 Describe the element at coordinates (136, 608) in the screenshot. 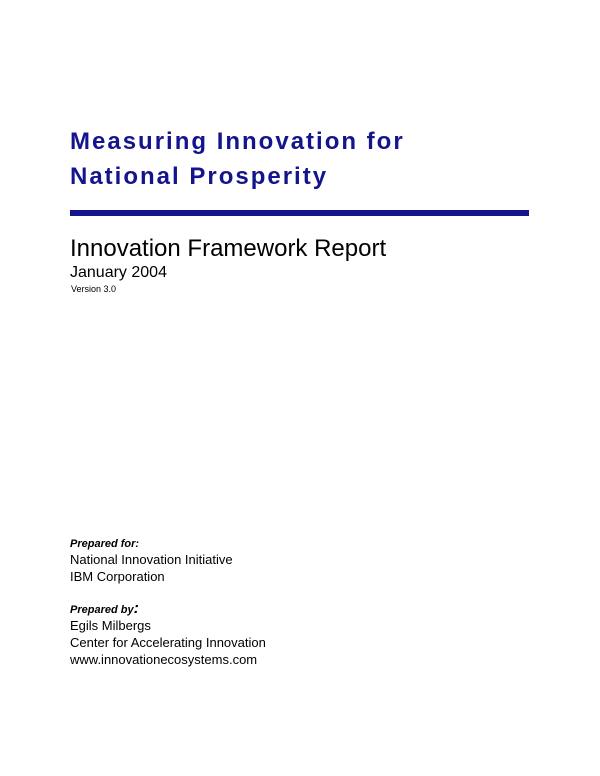

I see `prepared-by-heading-colon: :` at that location.